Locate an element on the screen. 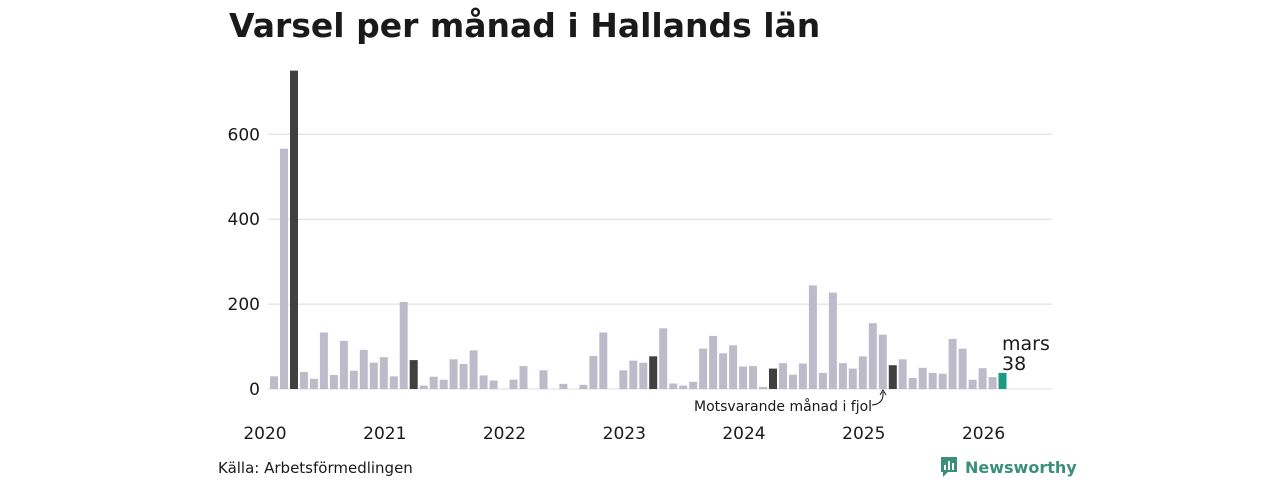 The image size is (1280, 480). brand-logo: Newsworthy is located at coordinates (1008, 467).